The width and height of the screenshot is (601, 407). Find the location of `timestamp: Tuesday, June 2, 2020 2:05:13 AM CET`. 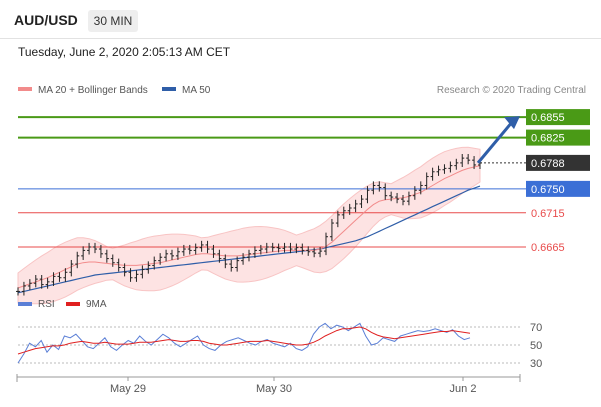

timestamp: Tuesday, June 2, 2020 2:05:13 AM CET is located at coordinates (124, 52).